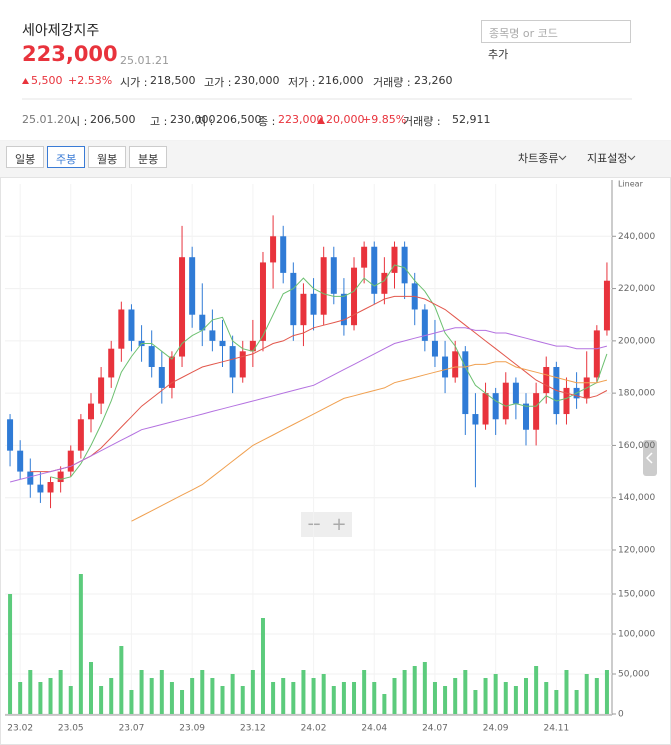 The height and width of the screenshot is (745, 671). What do you see at coordinates (636, 341) in the screenshot?
I see `y-tick-label: 200,000` at bounding box center [636, 341].